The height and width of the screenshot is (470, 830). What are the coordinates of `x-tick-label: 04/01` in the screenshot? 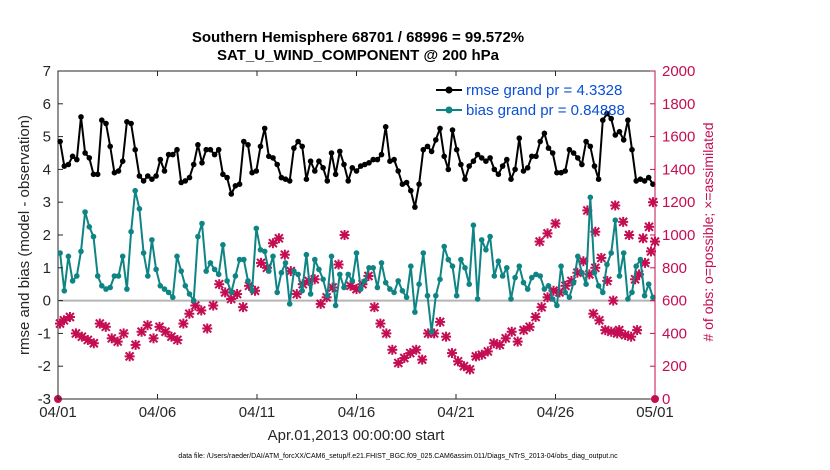 It's located at (58, 412).